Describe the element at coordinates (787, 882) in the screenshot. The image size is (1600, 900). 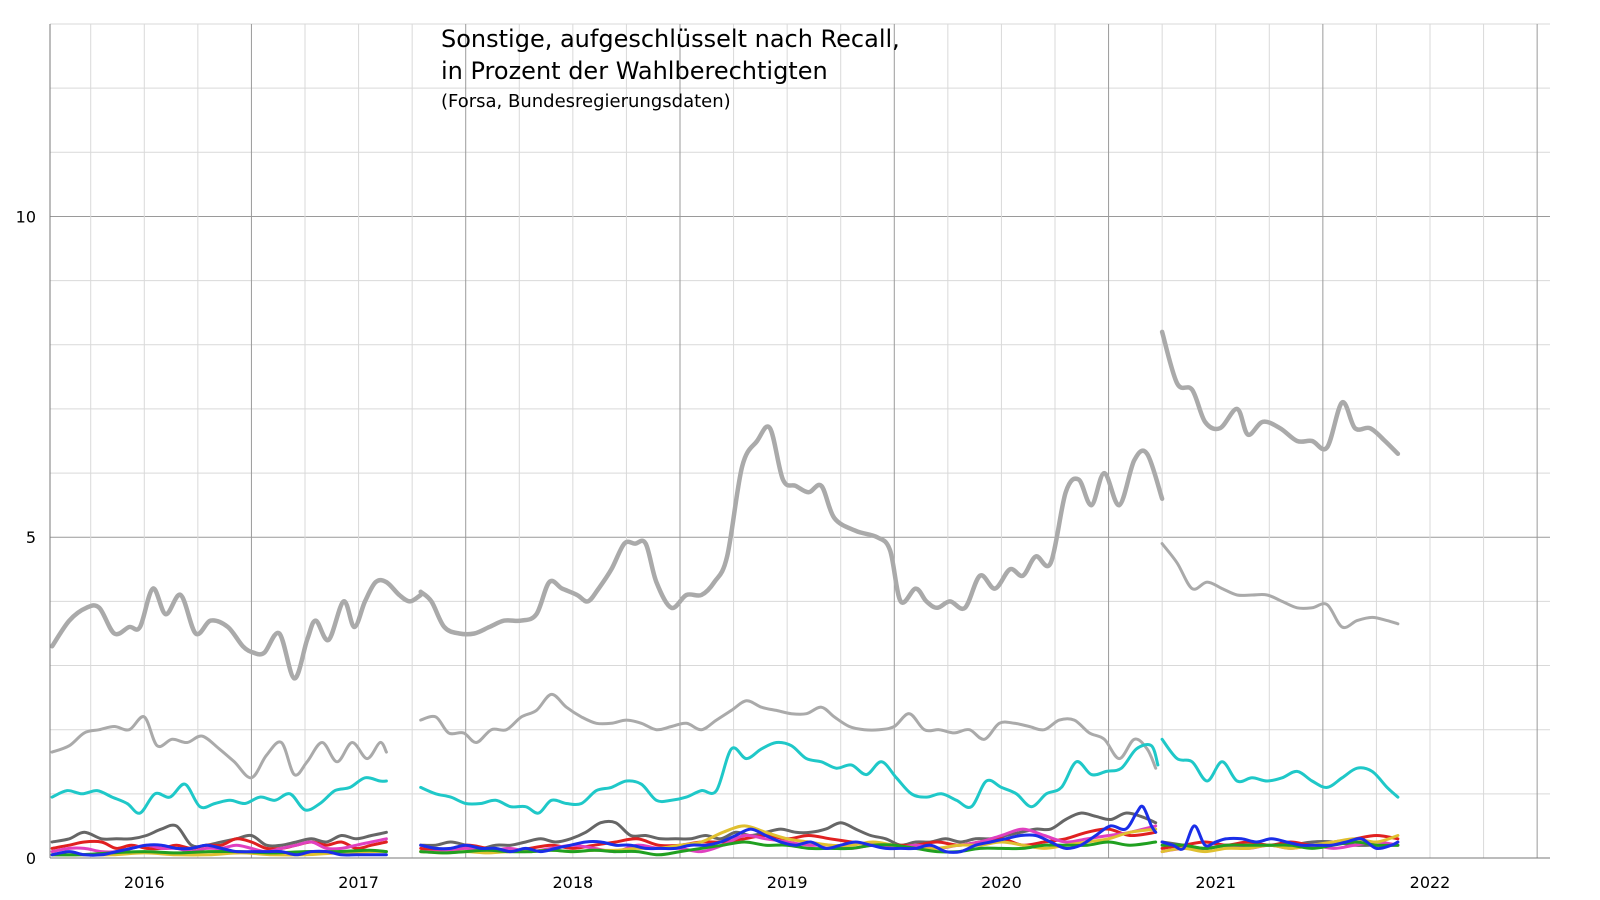
I see `x-tick-label: 2019` at that location.